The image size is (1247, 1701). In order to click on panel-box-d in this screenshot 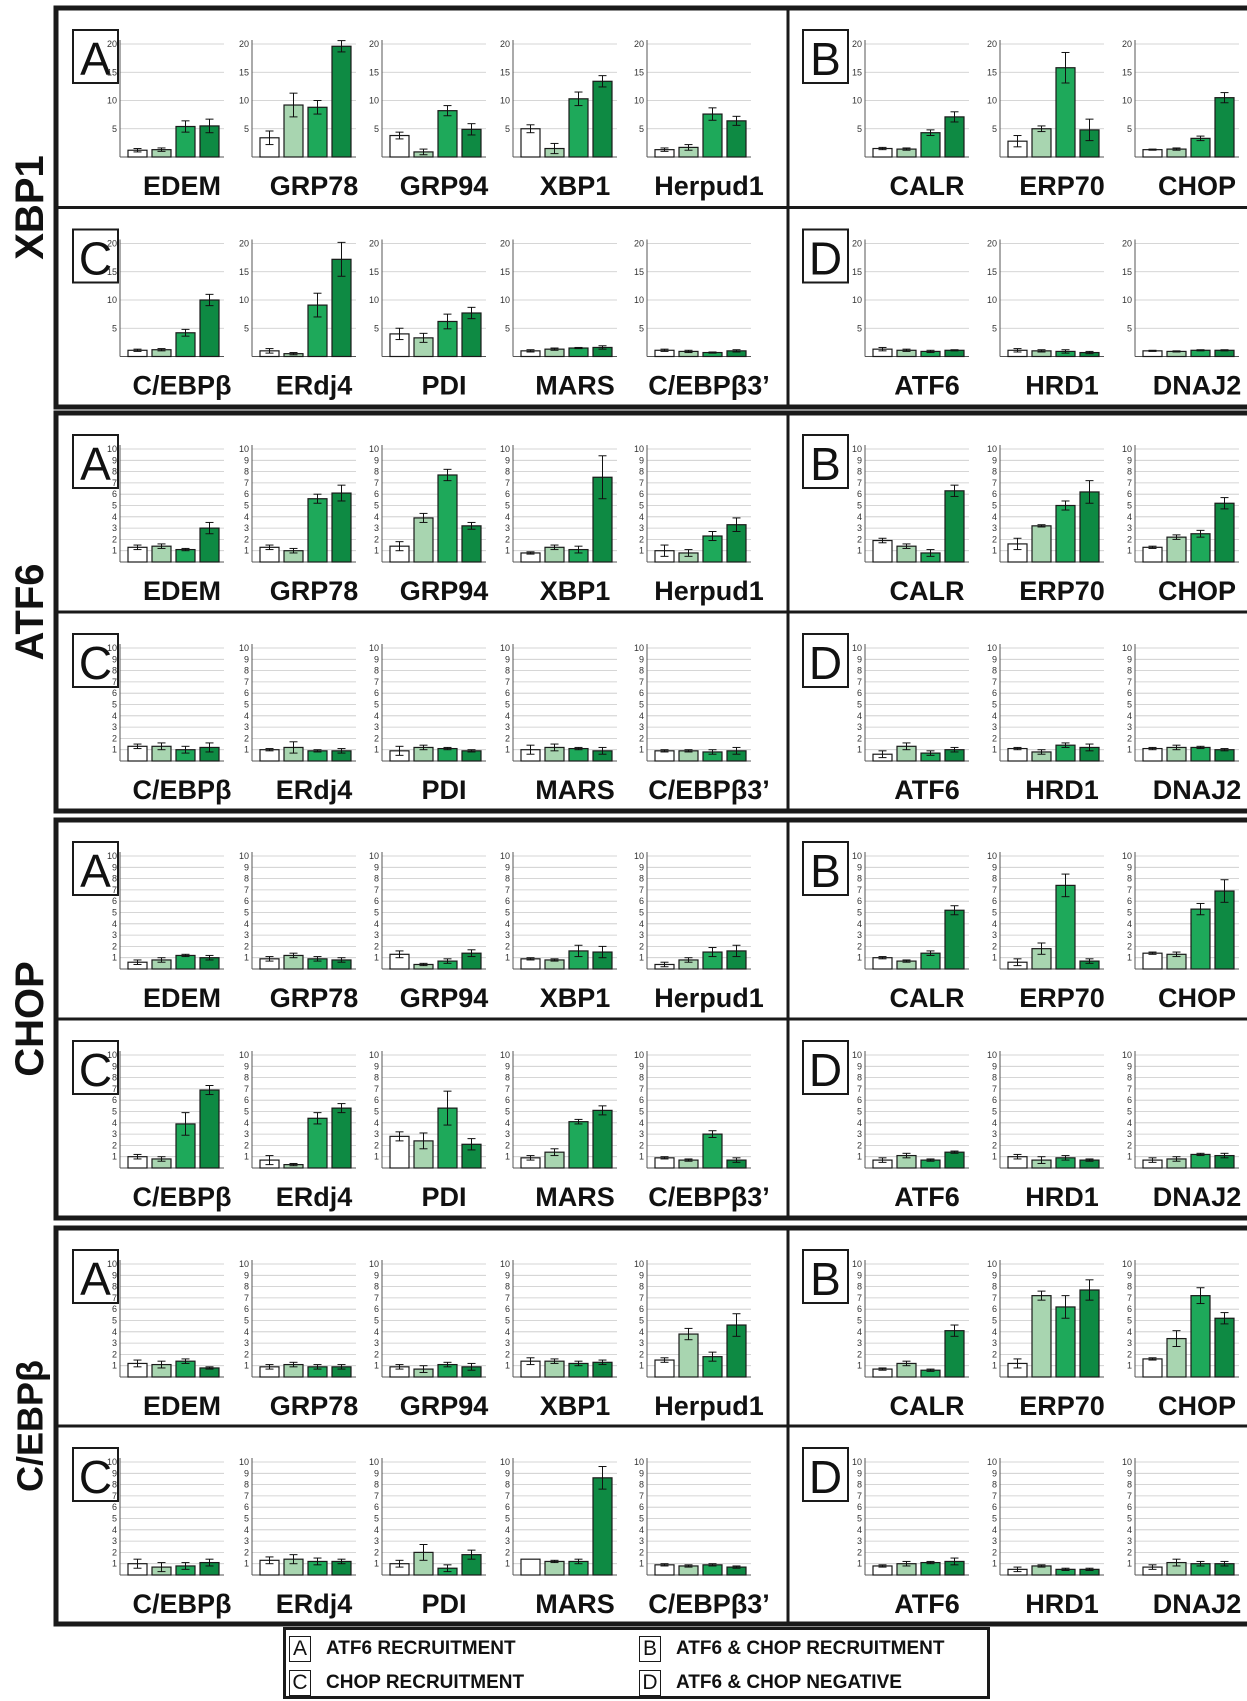, I will do `click(825, 660)`.